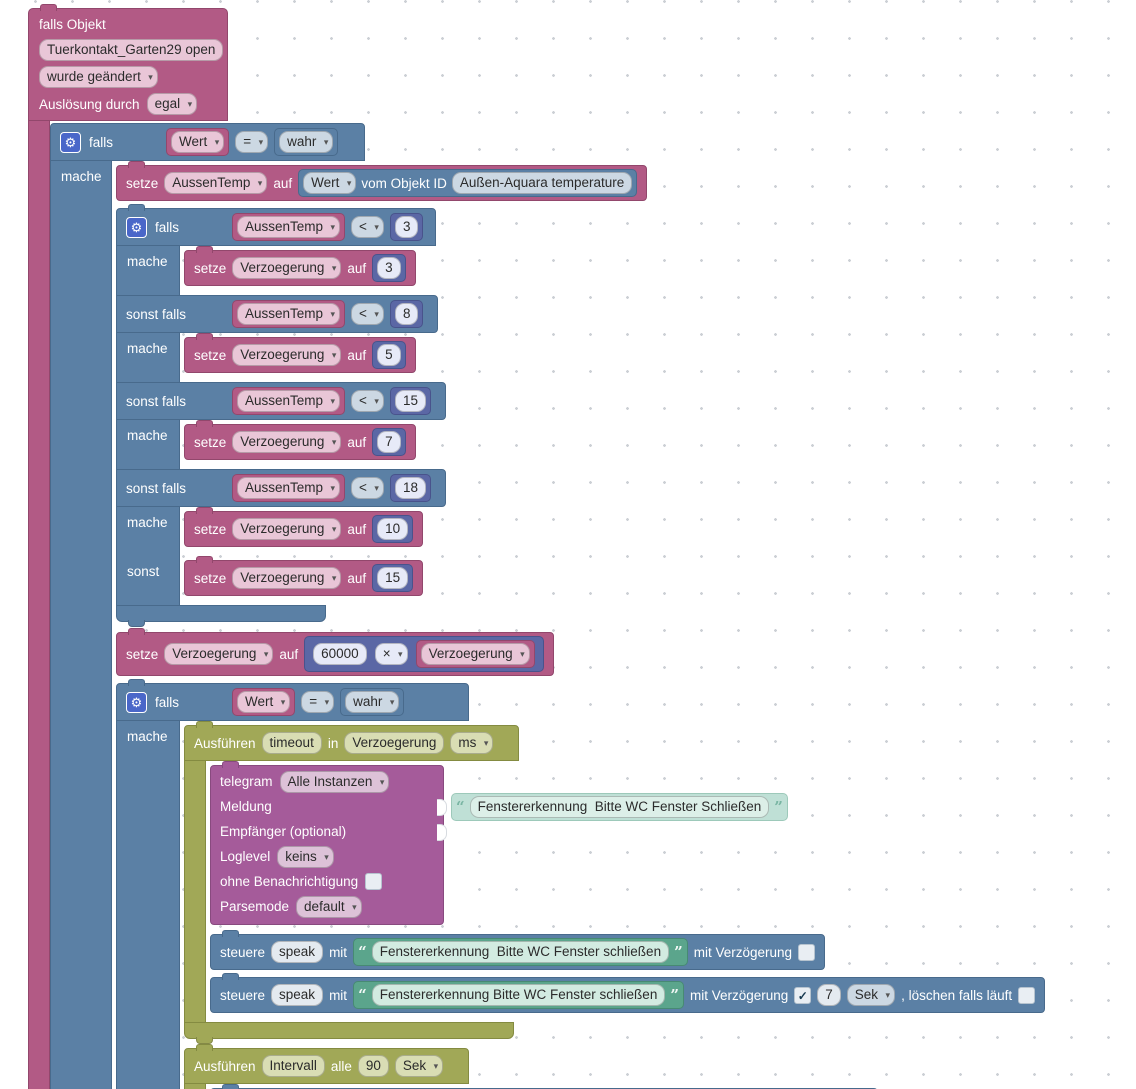  What do you see at coordinates (291, 743) in the screenshot?
I see `timeout-name-field: timeout` at bounding box center [291, 743].